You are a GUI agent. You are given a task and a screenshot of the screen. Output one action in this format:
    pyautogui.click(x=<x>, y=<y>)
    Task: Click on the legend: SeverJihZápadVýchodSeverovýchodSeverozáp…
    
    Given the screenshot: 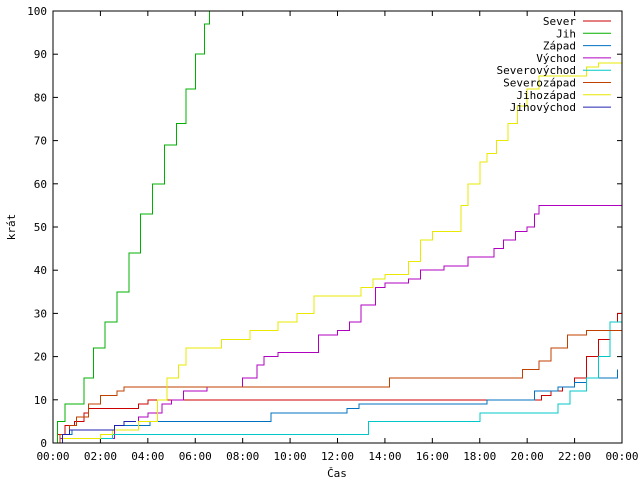 What is the action you would take?
    pyautogui.click(x=554, y=64)
    